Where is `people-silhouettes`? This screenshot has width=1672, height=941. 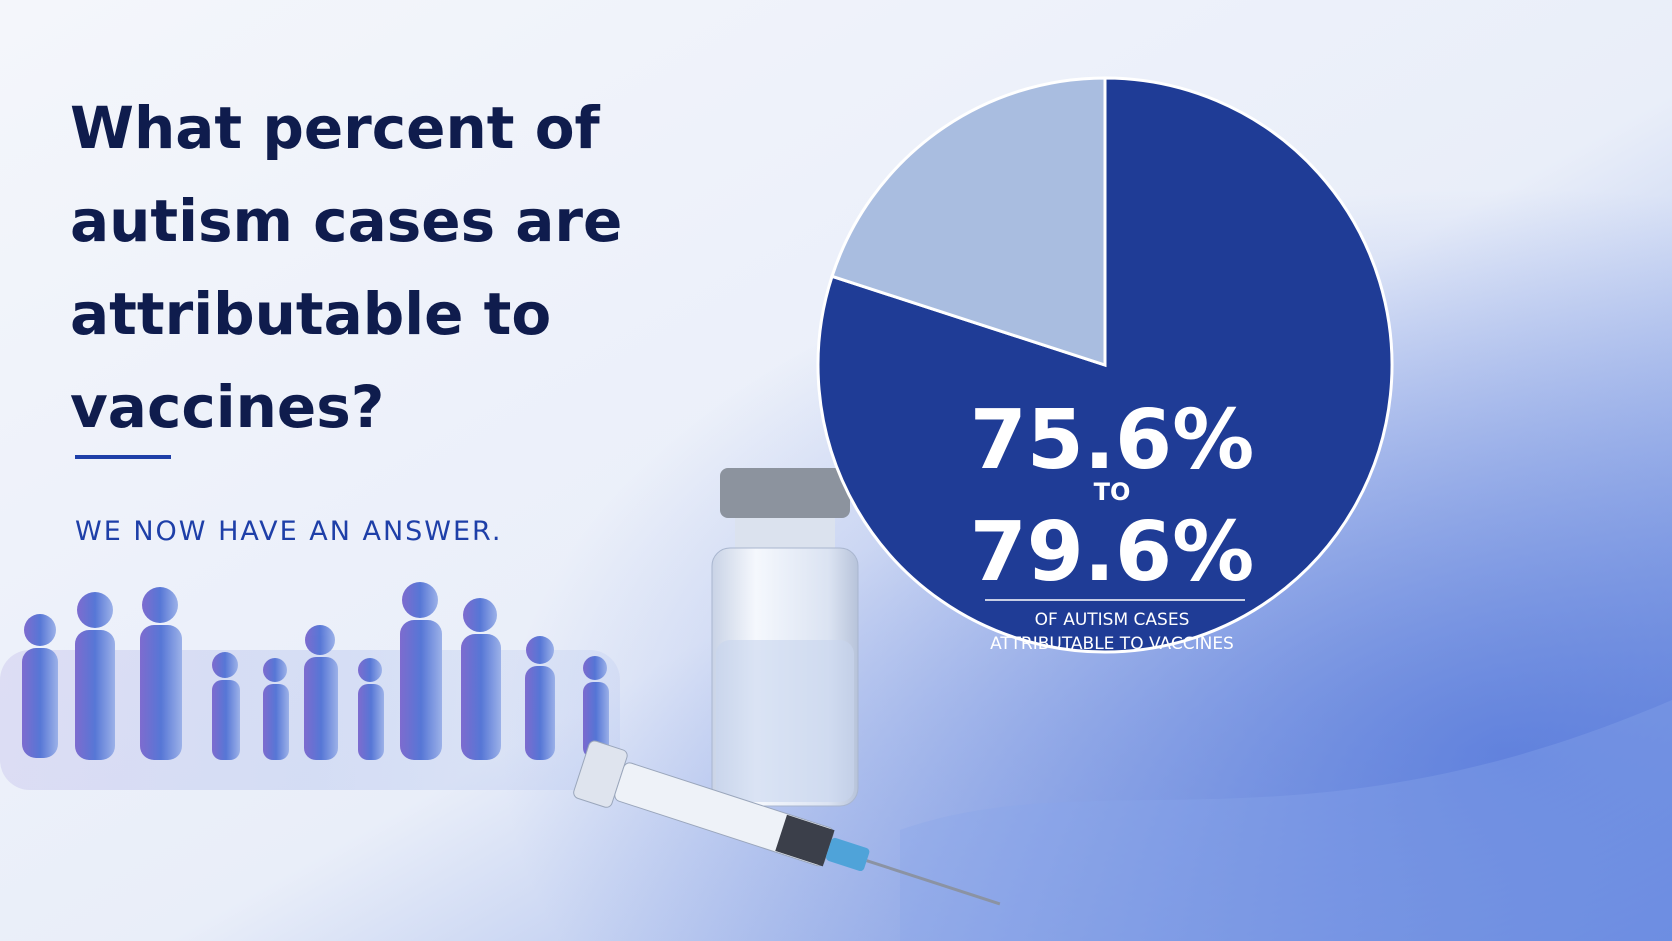 people-silhouettes is located at coordinates (310, 686).